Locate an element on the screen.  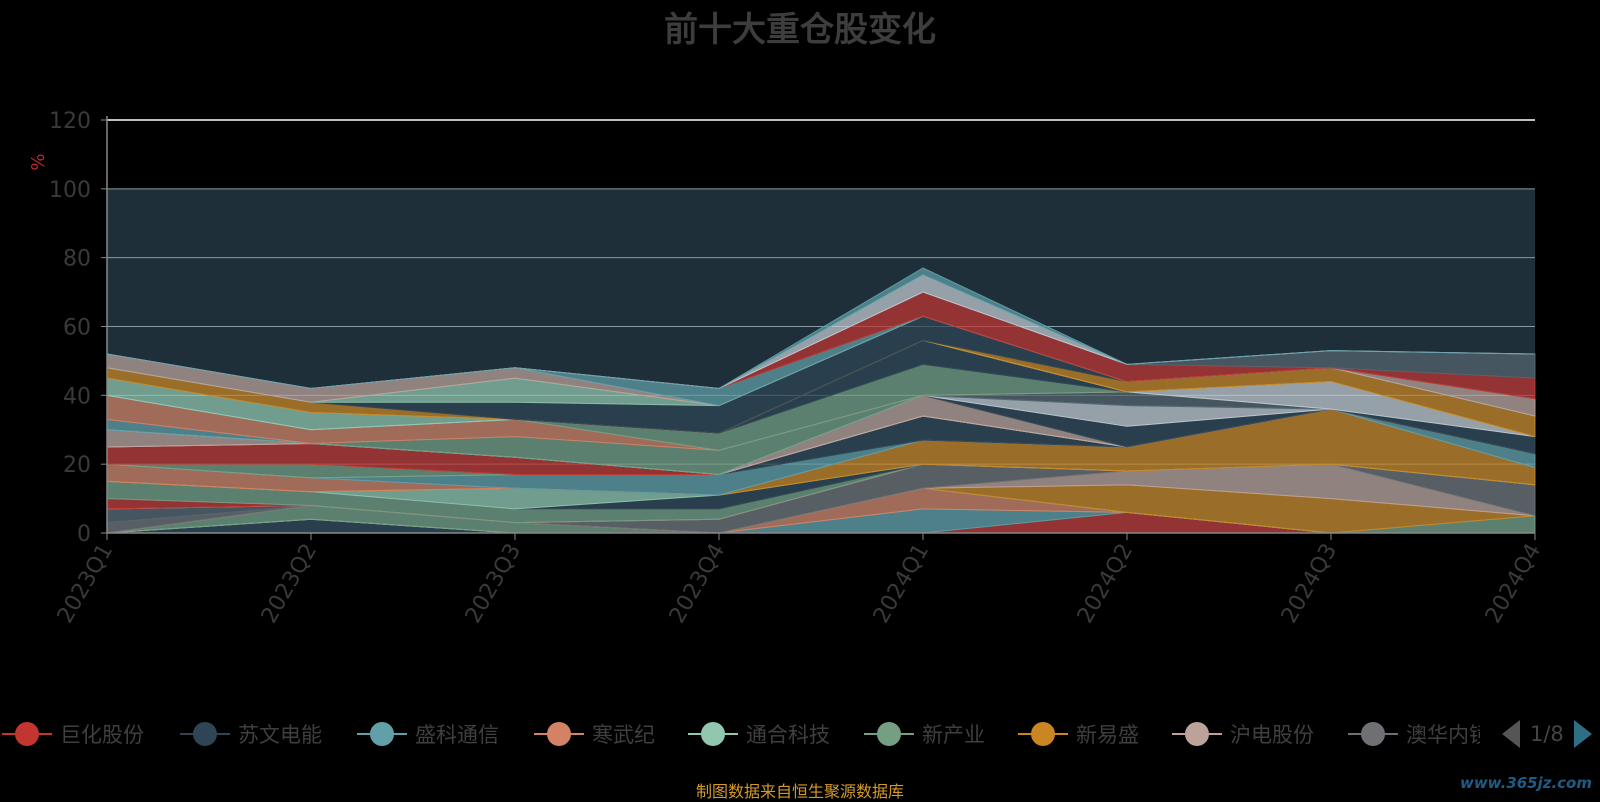
x-tick-label: 2023Q3 is located at coordinates (493, 584).